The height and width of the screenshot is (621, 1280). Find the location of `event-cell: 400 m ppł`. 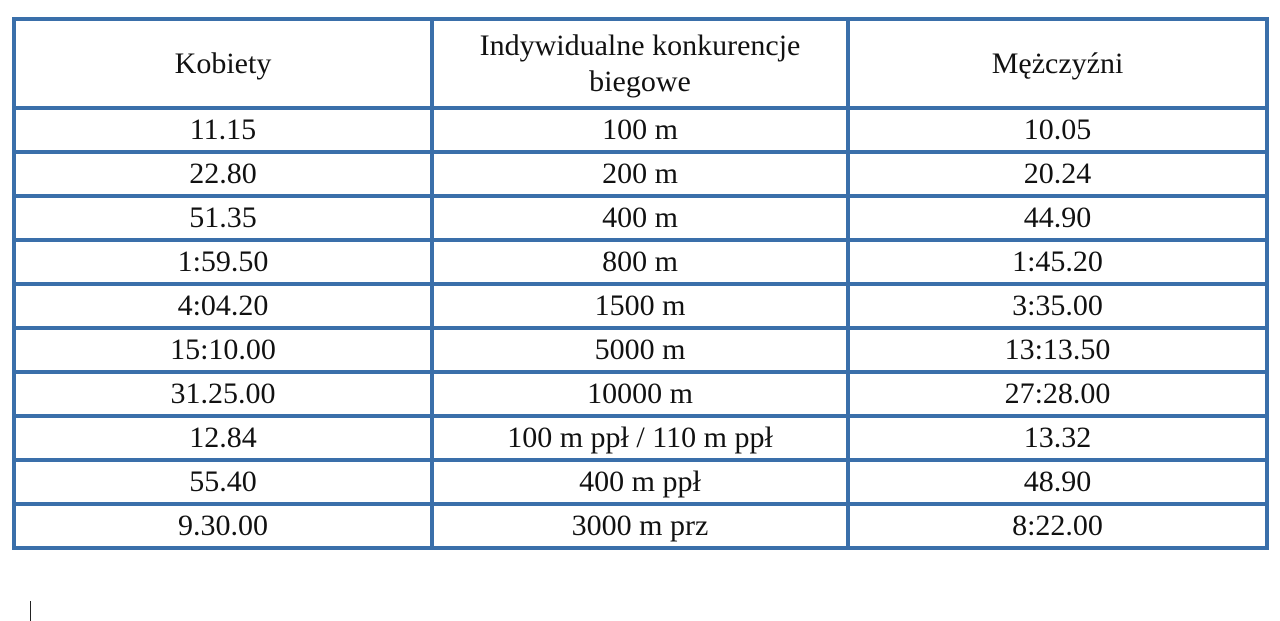

event-cell: 400 m ppł is located at coordinates (640, 482).